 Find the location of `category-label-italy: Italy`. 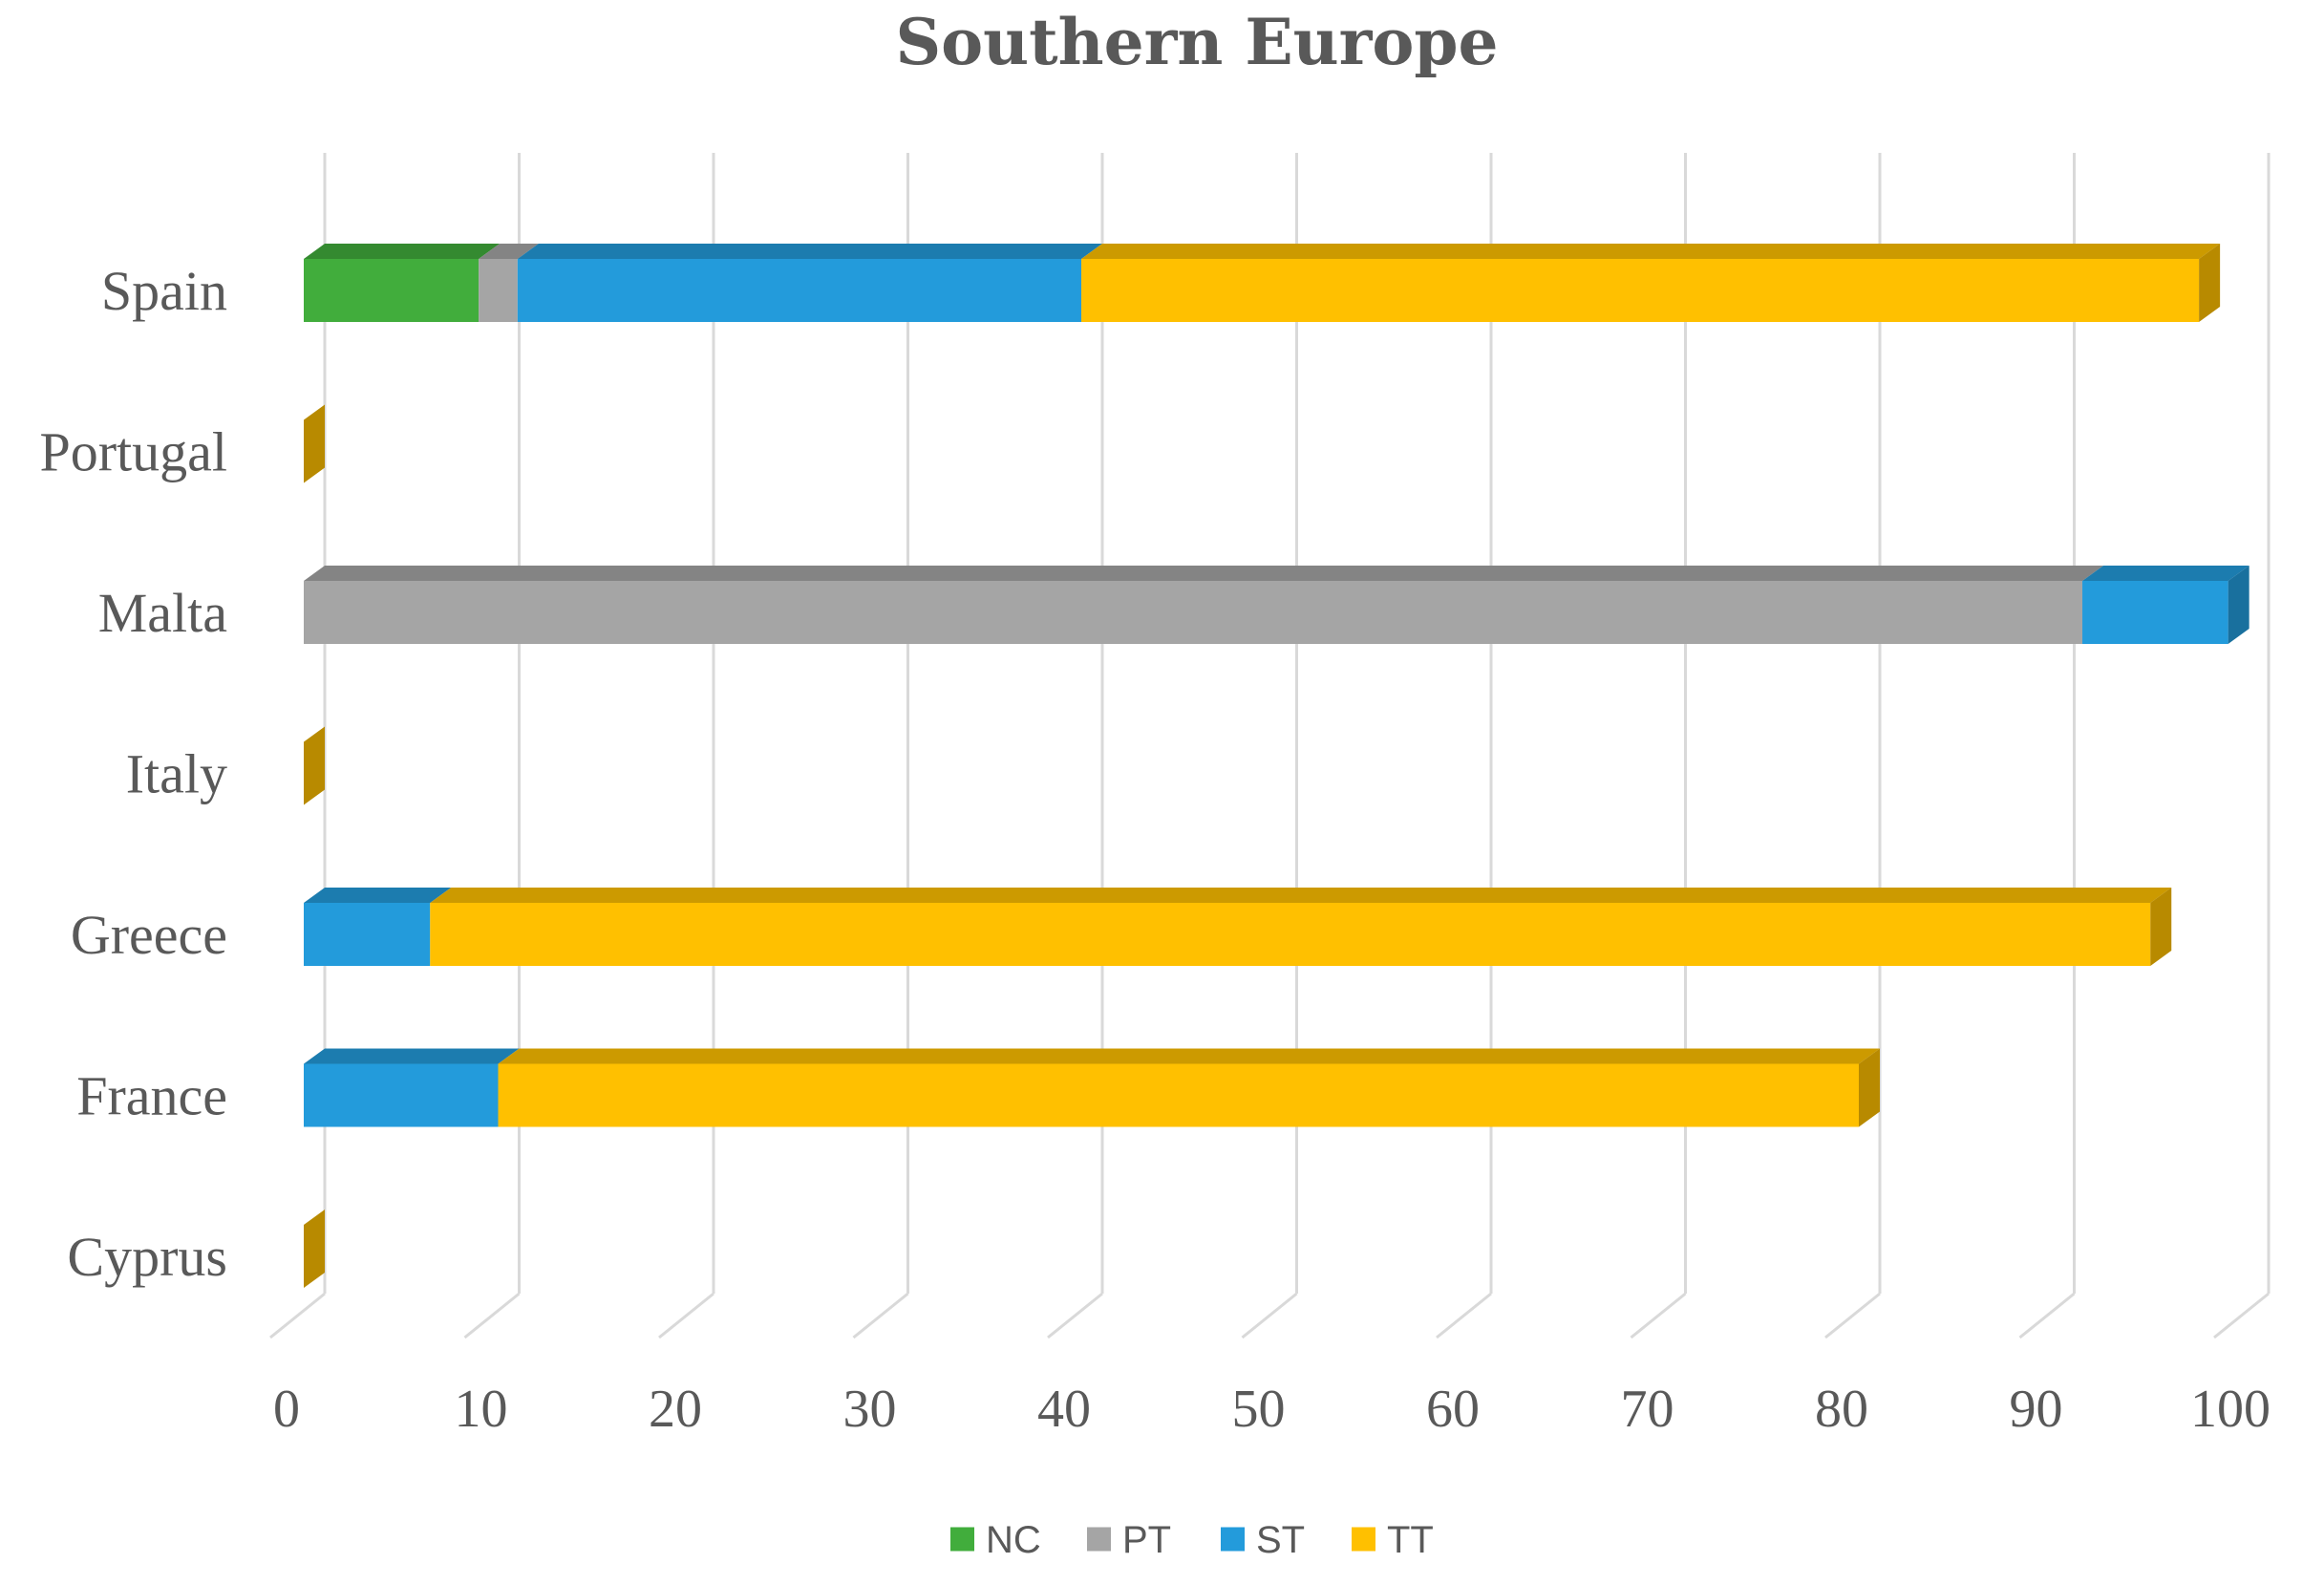

category-label-italy: Italy is located at coordinates (176, 774).